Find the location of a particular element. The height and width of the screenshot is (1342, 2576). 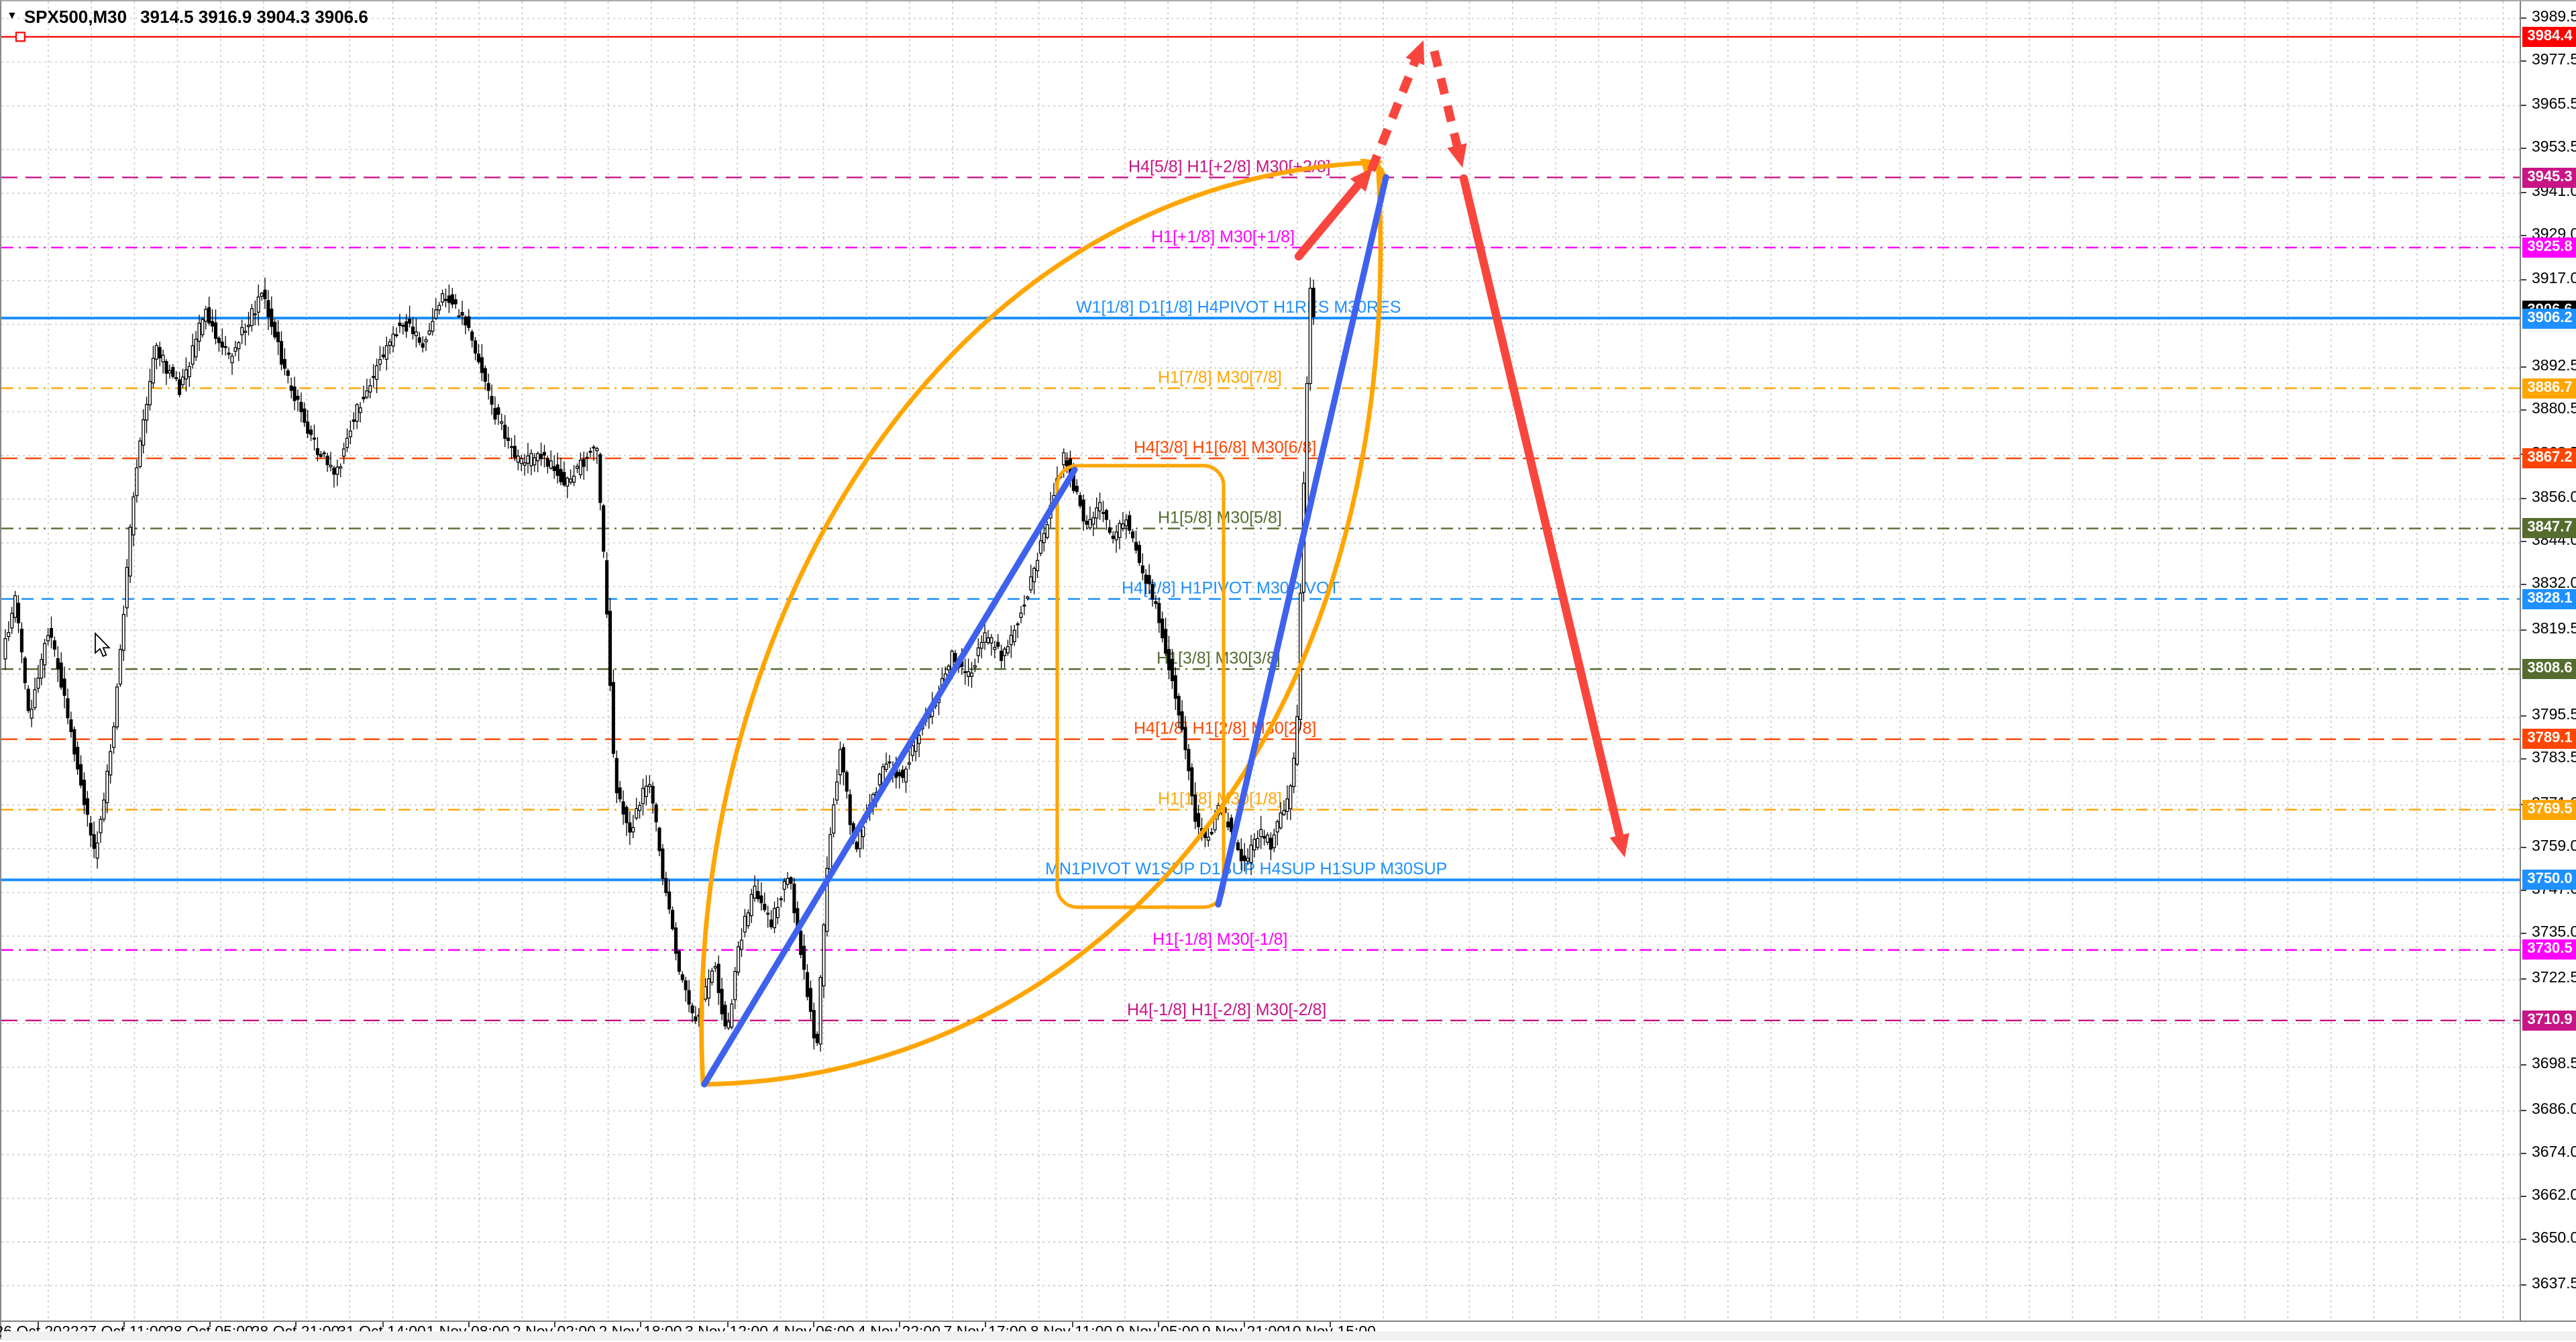

mouse-cursor-icon is located at coordinates (103, 644).